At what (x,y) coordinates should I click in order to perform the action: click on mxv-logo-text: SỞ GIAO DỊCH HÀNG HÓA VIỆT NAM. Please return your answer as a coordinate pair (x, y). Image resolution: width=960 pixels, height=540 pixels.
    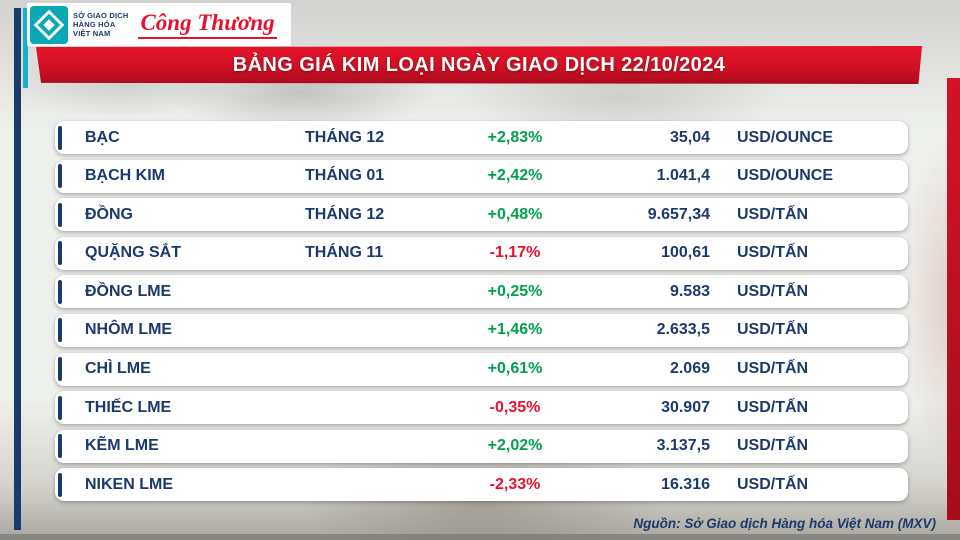
    Looking at the image, I should click on (100, 24).